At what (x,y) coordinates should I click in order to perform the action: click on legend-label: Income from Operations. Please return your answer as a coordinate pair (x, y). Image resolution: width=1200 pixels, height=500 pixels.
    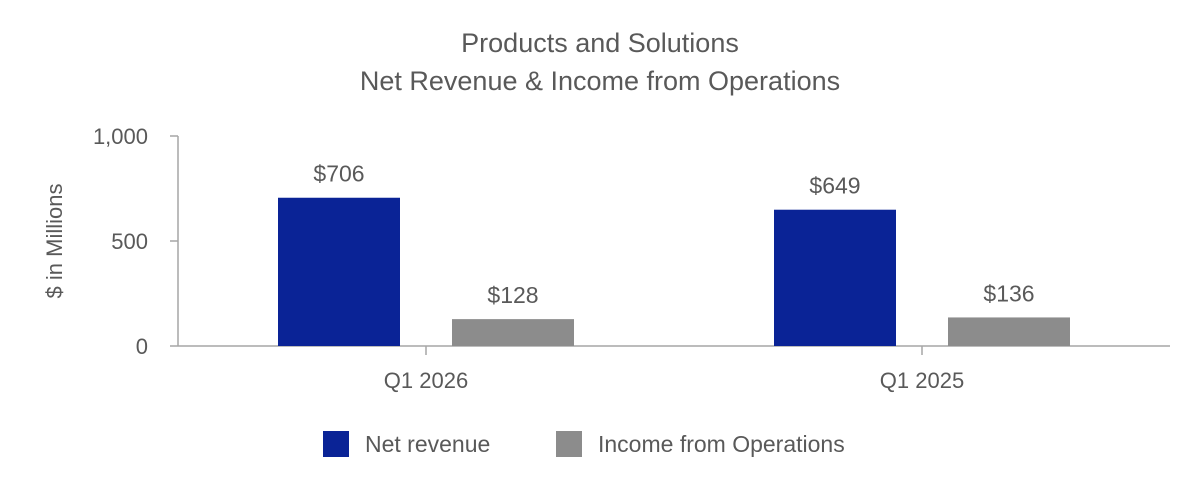
    Looking at the image, I should click on (721, 444).